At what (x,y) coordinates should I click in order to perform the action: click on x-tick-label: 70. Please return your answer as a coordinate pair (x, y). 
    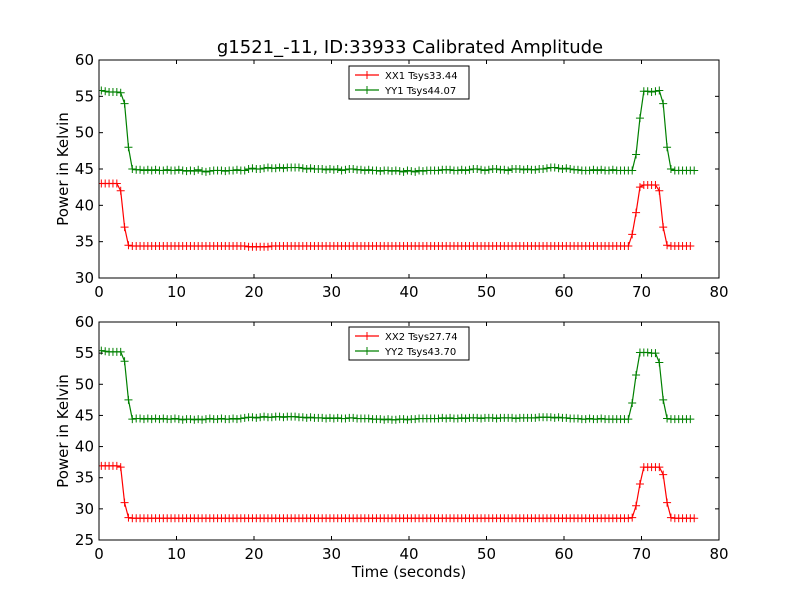
    Looking at the image, I should click on (641, 554).